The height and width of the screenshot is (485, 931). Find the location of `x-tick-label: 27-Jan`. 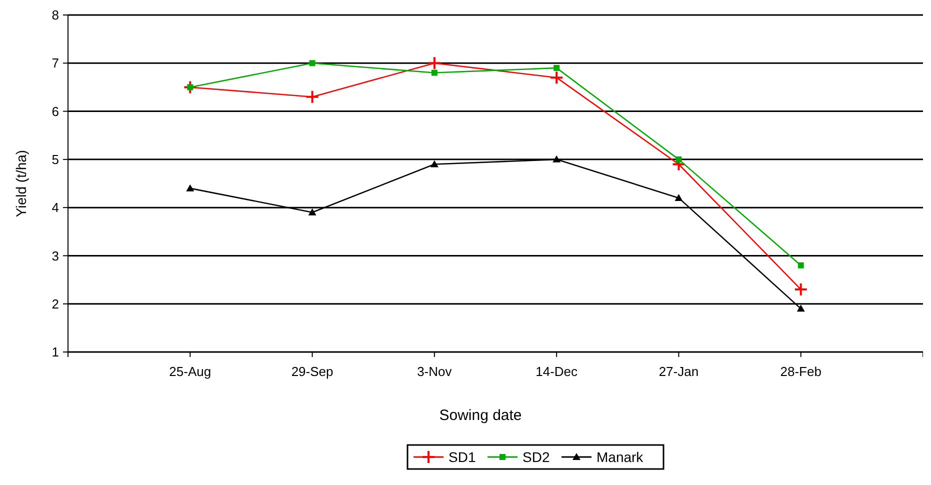

x-tick-label: 27-Jan is located at coordinates (678, 371).